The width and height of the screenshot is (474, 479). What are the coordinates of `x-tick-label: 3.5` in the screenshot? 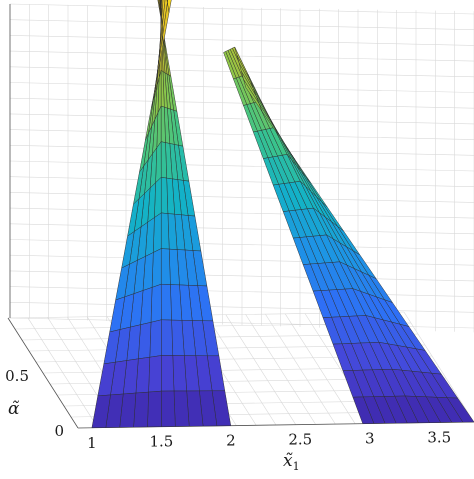 It's located at (439, 438).